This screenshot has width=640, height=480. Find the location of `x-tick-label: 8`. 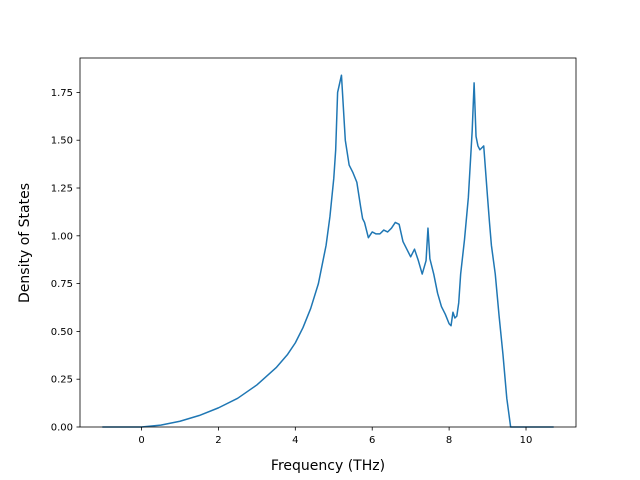

x-tick-label: 8 is located at coordinates (449, 440).